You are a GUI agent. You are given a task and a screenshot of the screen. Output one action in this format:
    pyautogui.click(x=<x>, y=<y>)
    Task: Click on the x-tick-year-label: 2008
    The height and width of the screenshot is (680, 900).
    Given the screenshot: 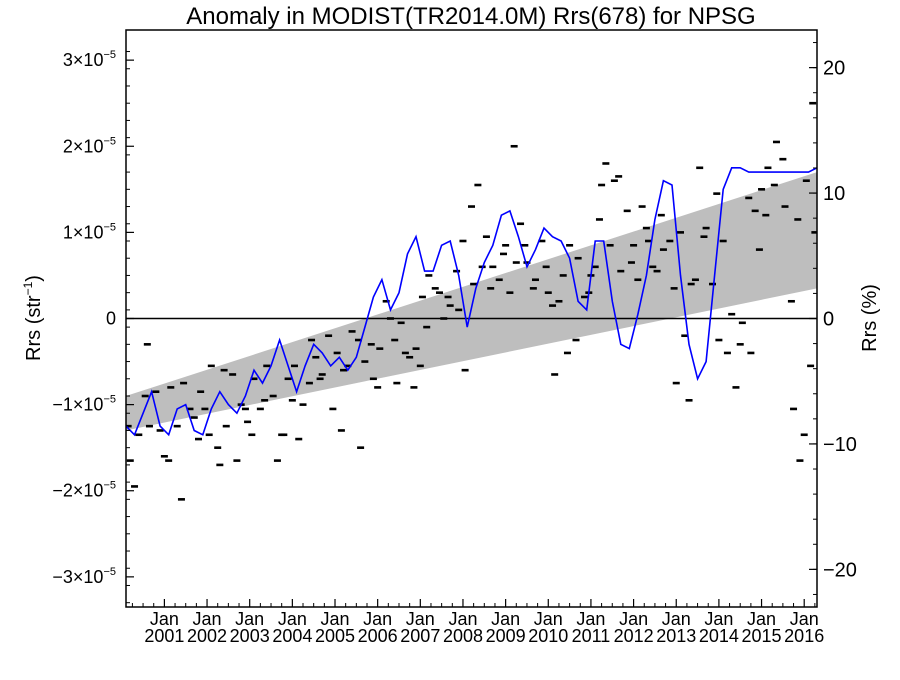 What is the action you would take?
    pyautogui.click(x=463, y=636)
    